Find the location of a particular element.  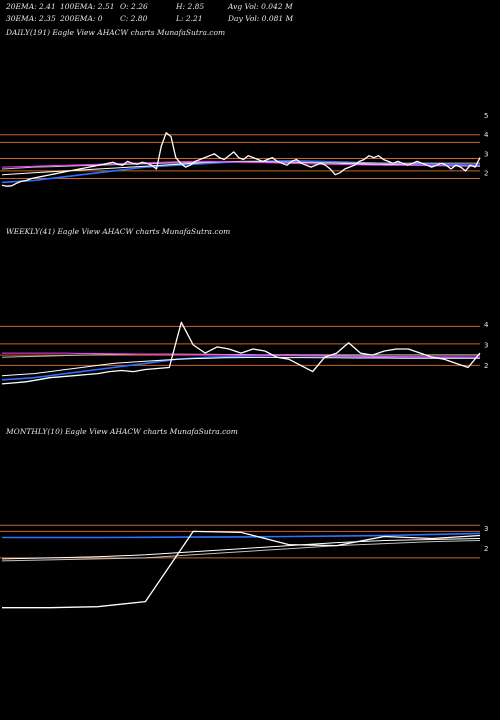

daily-price-line is located at coordinates (241, 159).